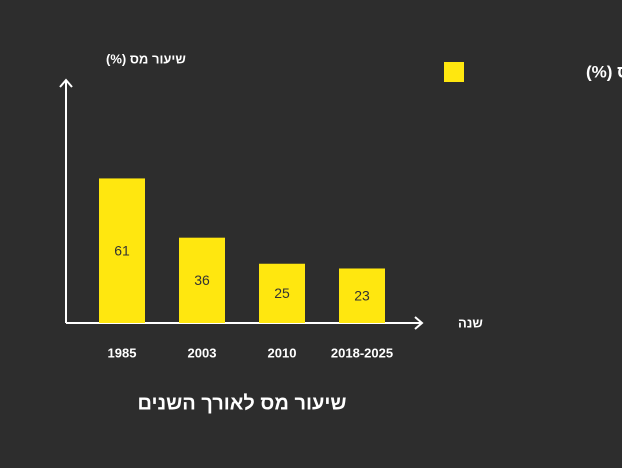 The image size is (622, 468). I want to click on x-tick-label: 2018-2025, so click(362, 352).